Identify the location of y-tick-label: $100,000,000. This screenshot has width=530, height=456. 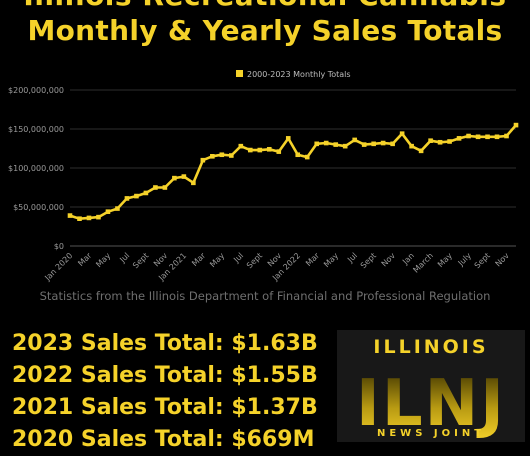
(36, 168).